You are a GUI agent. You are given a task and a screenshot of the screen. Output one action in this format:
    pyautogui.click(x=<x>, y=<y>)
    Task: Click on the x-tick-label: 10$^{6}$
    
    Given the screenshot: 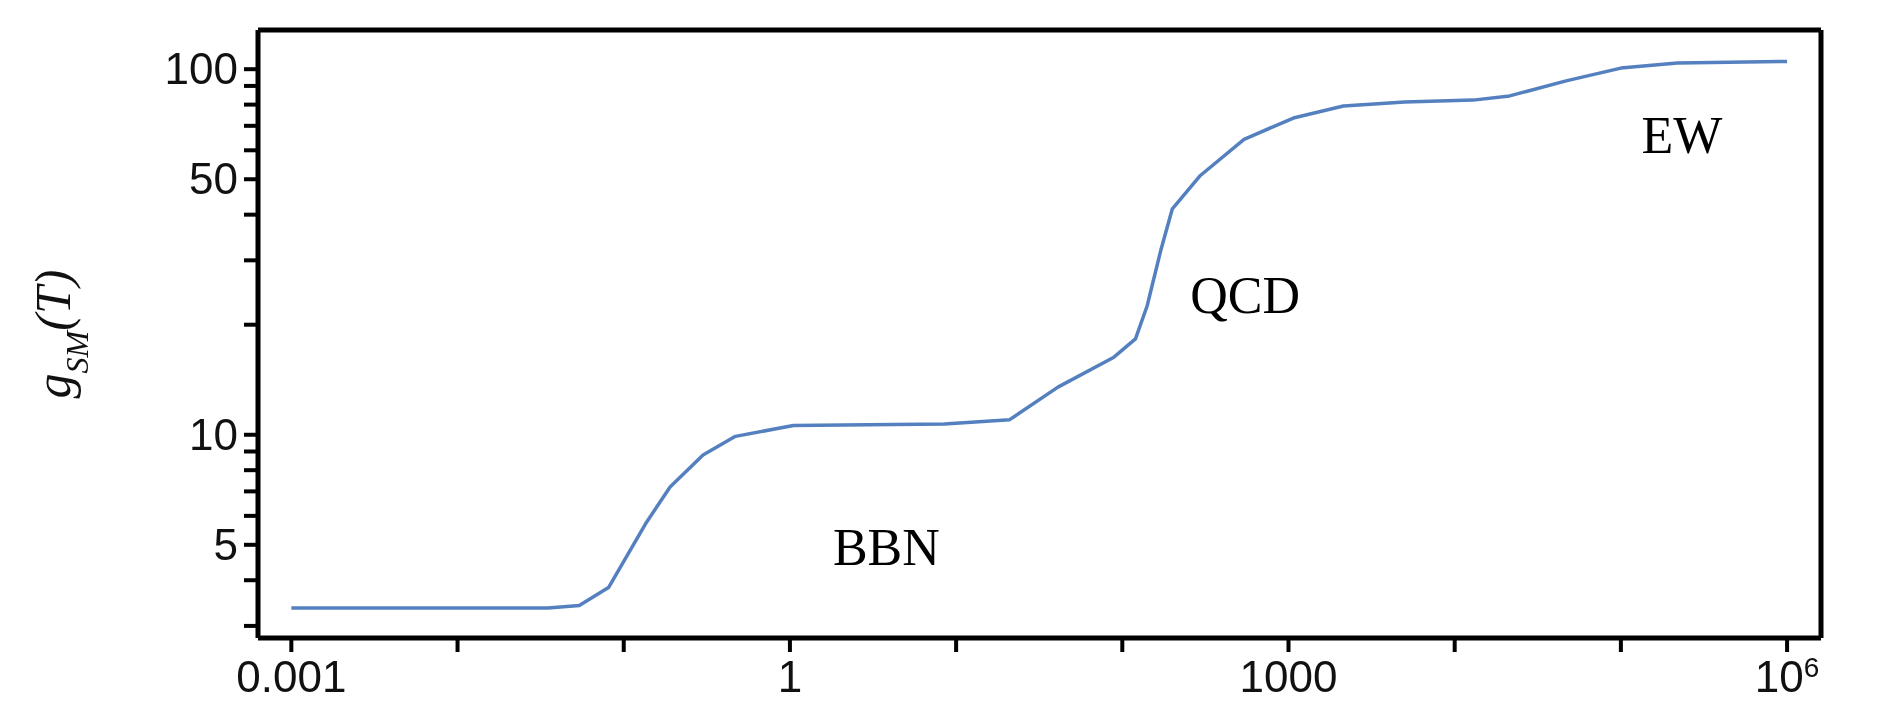 What is the action you would take?
    pyautogui.click(x=1787, y=676)
    